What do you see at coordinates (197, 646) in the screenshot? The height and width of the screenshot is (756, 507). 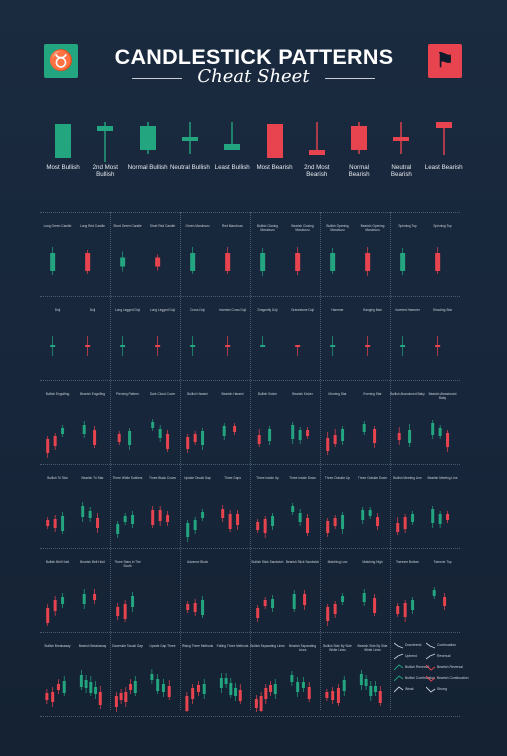 I see `pattern-name: Rising Three Methods` at bounding box center [197, 646].